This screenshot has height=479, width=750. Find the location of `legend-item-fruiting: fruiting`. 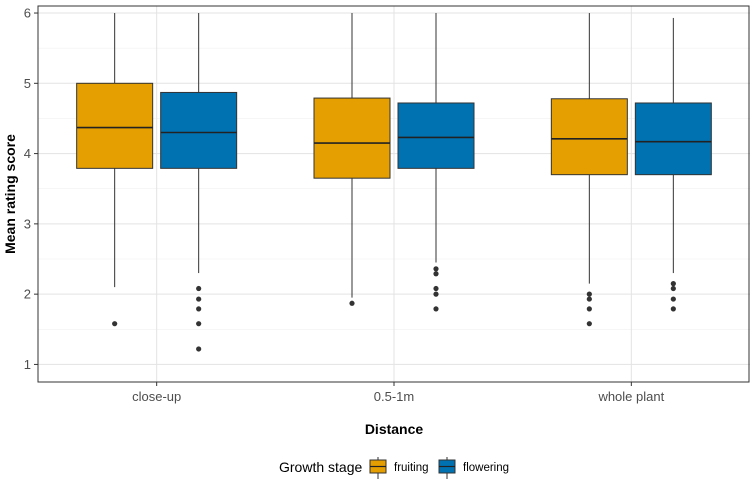

legend-item-fruiting: fruiting is located at coordinates (399, 468).